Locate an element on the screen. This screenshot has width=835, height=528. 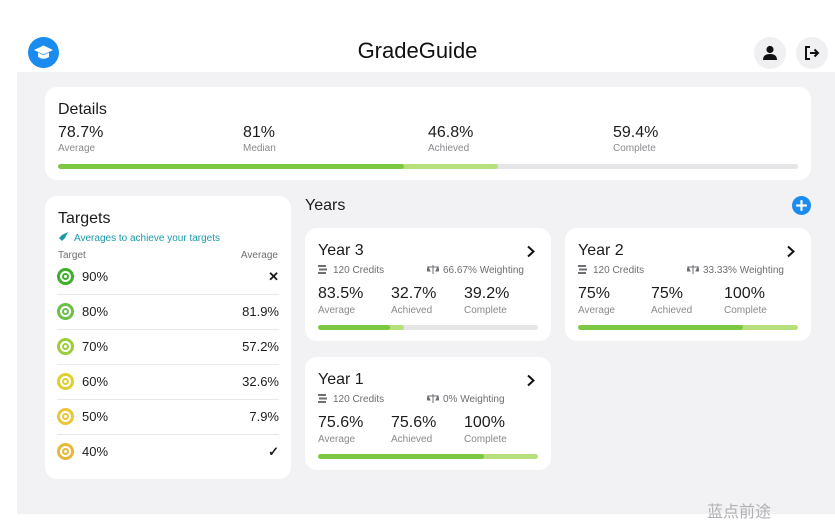
target-row: 40% ✓ is located at coordinates (168, 452).